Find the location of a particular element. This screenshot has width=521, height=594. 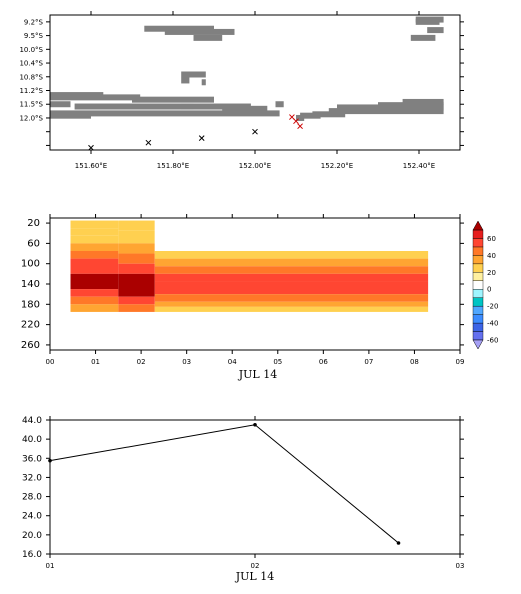

map-y-tick-label: 10.4°S is located at coordinates (31, 64).